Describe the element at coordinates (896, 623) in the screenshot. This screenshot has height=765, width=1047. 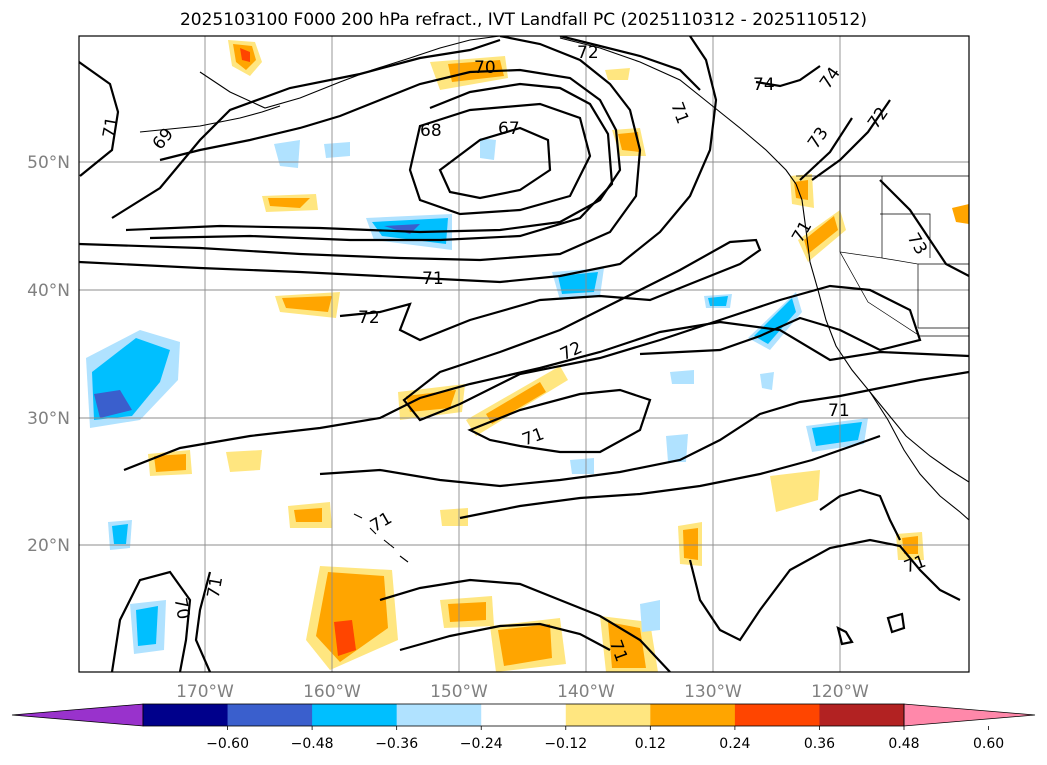
I see `small-loop` at that location.